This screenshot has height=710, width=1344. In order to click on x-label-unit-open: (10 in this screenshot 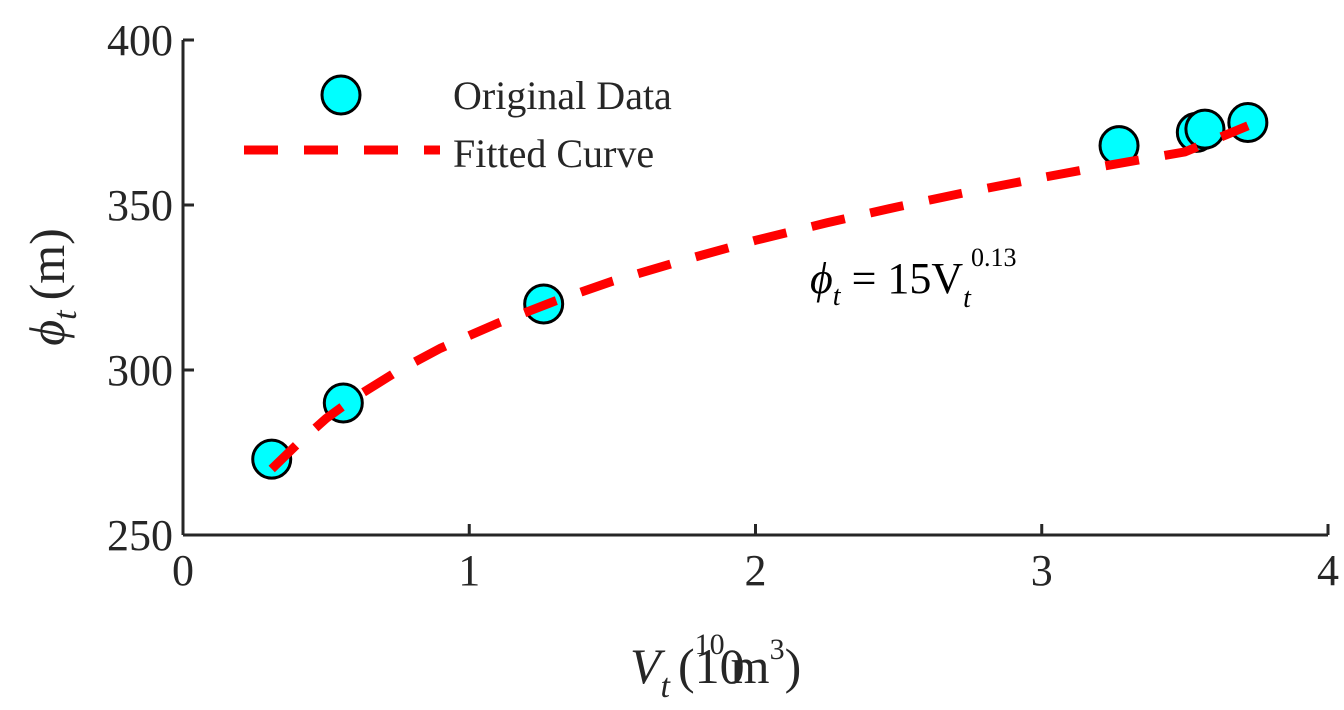, I will do `click(711, 666)`.